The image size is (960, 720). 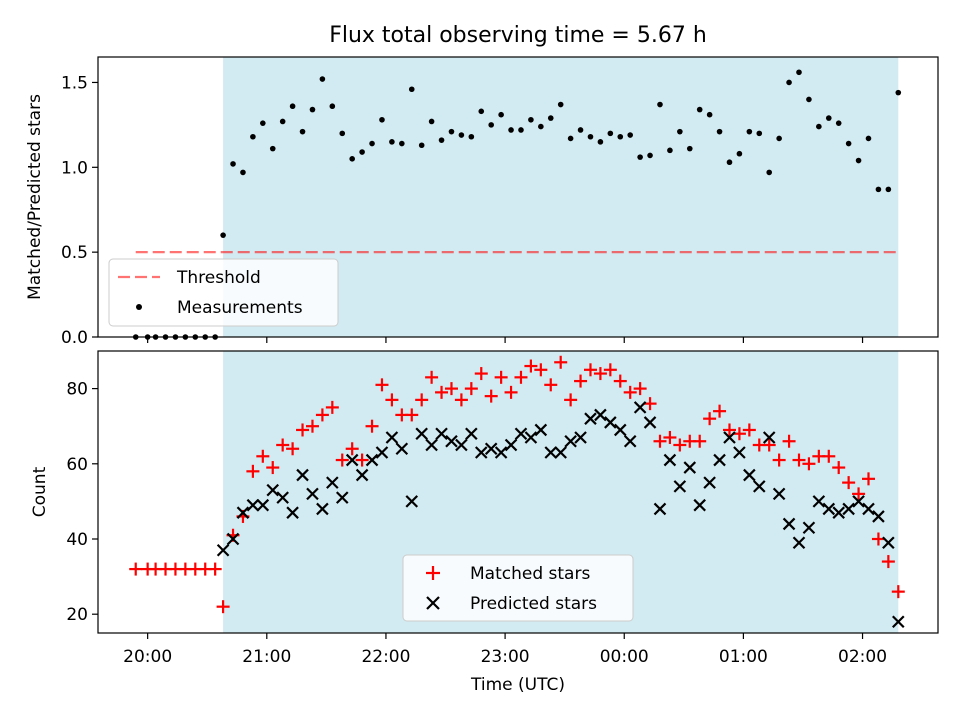 I want to click on top-ylabel: Matched/Predicted stars, so click(x=35, y=197).